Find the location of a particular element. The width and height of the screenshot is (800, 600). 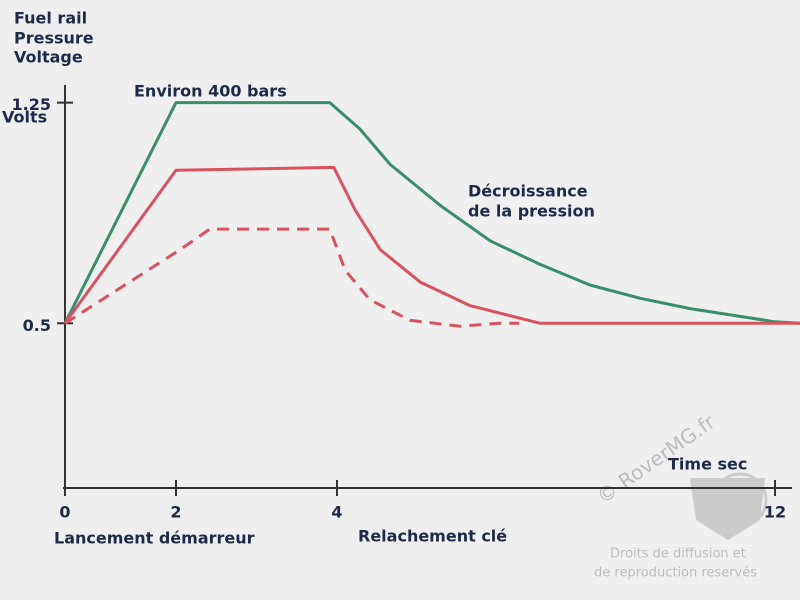

x-tick-label: 2 is located at coordinates (175, 512).